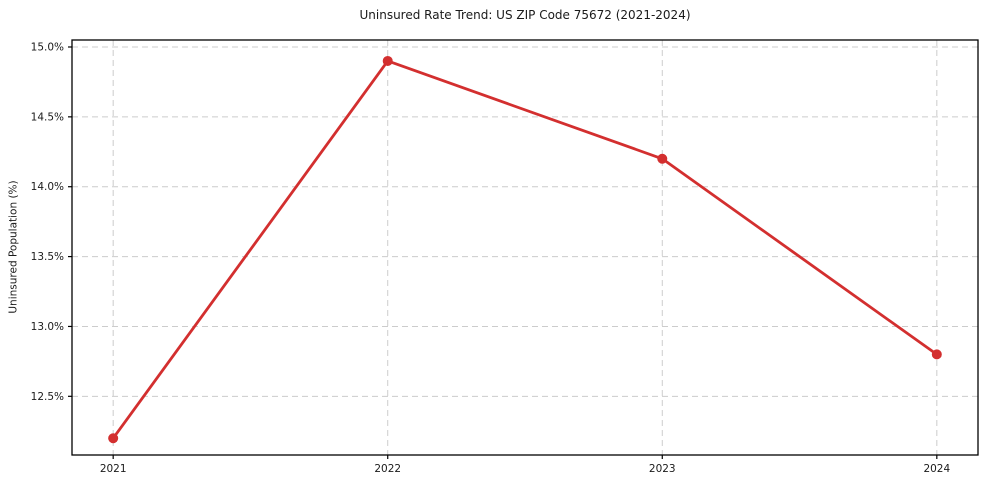 This screenshot has height=490, width=989. Describe the element at coordinates (113, 469) in the screenshot. I see `x-tick-label: 2021` at that location.